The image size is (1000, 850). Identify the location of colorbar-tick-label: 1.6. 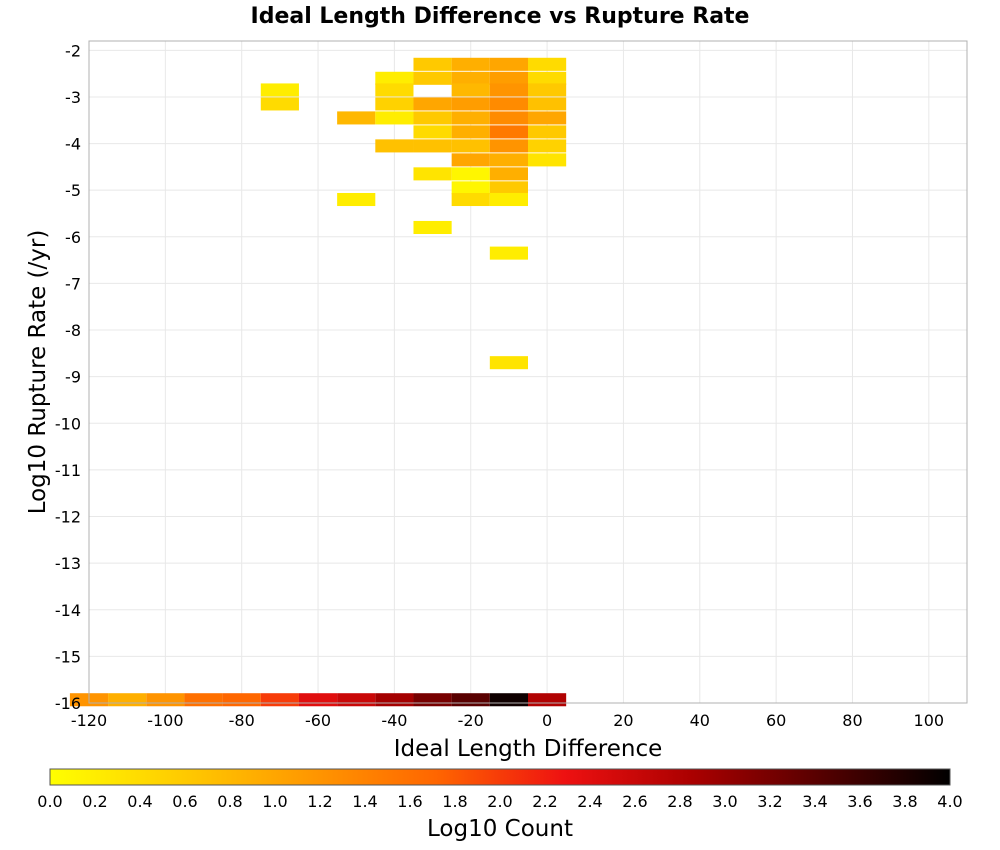
(409, 801).